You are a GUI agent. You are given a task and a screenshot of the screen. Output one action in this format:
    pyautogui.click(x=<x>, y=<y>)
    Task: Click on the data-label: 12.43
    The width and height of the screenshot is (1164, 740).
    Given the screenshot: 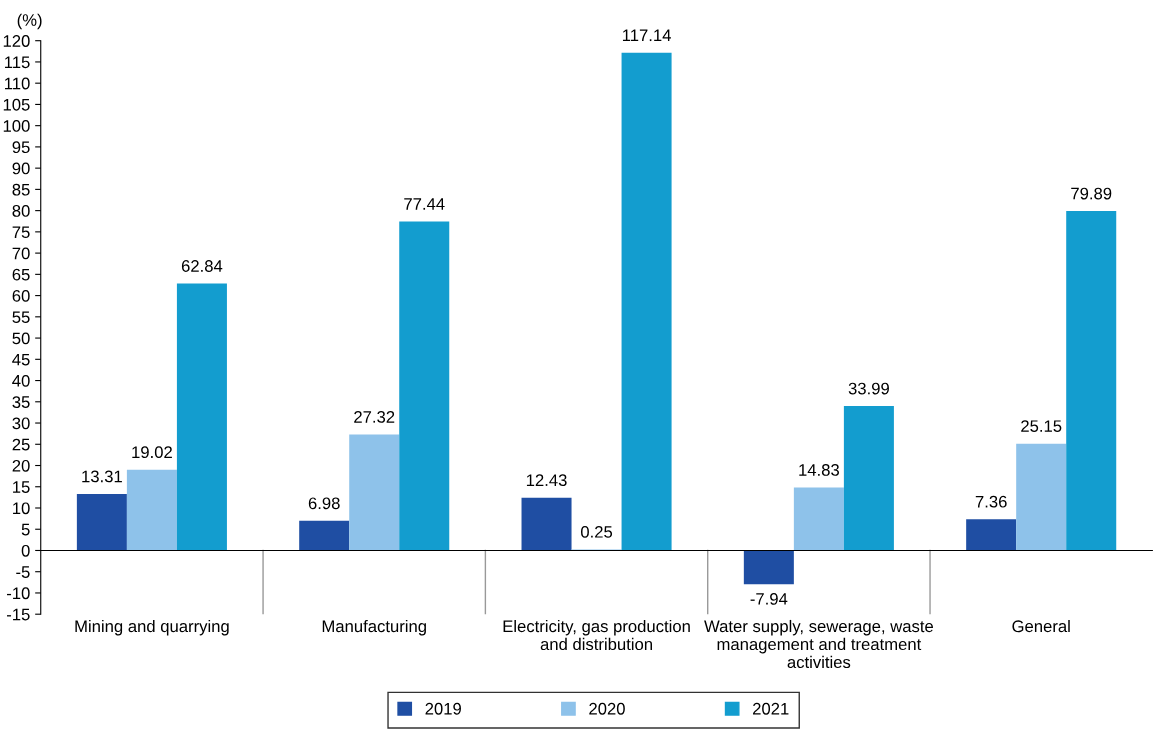 What is the action you would take?
    pyautogui.click(x=546, y=480)
    